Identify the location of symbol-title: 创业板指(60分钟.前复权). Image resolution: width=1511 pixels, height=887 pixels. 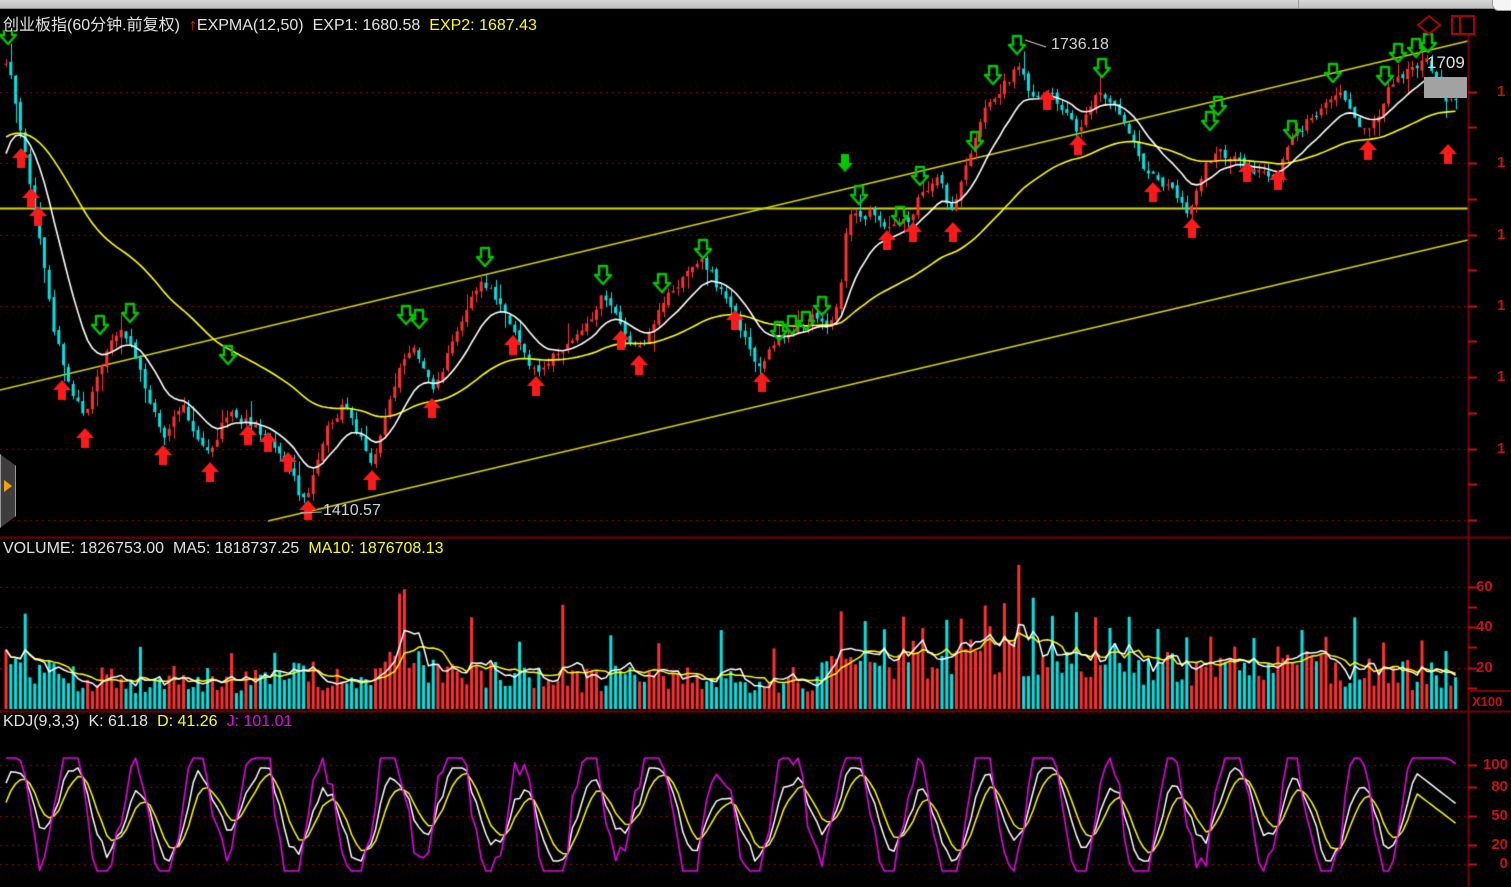
(91, 25).